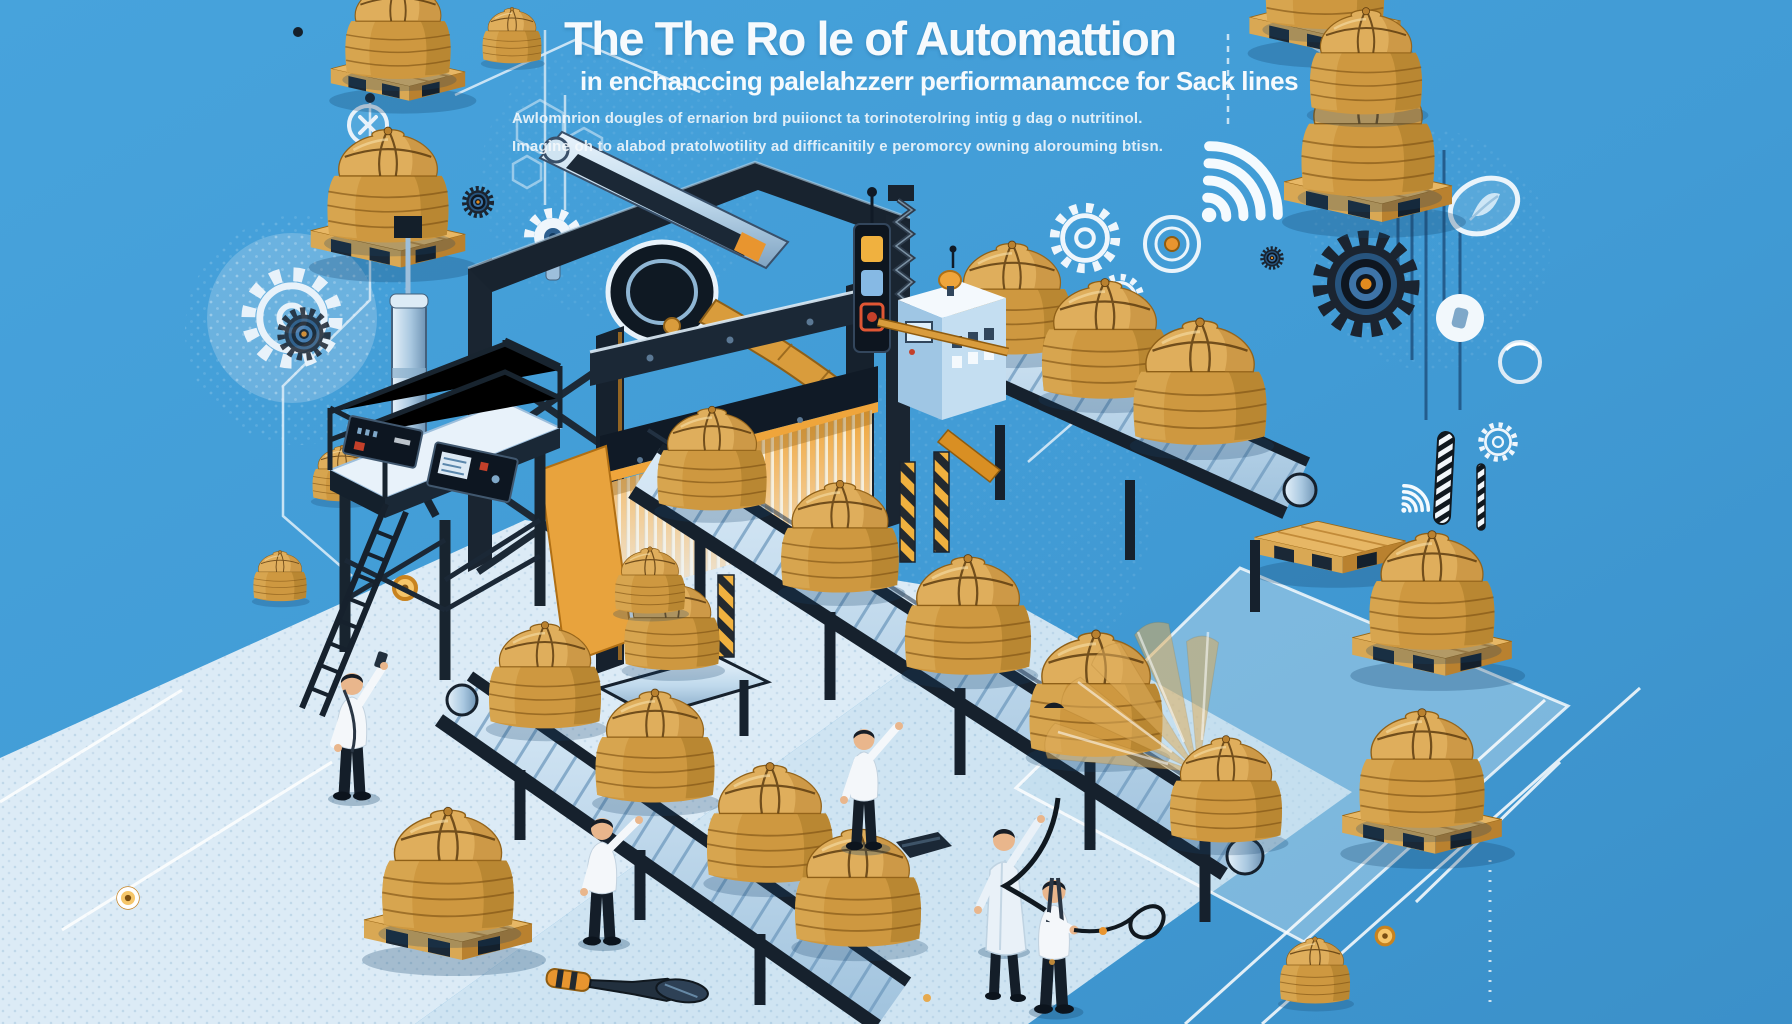 The height and width of the screenshot is (1024, 1792). What do you see at coordinates (445, 417) in the screenshot?
I see `platform-railing` at bounding box center [445, 417].